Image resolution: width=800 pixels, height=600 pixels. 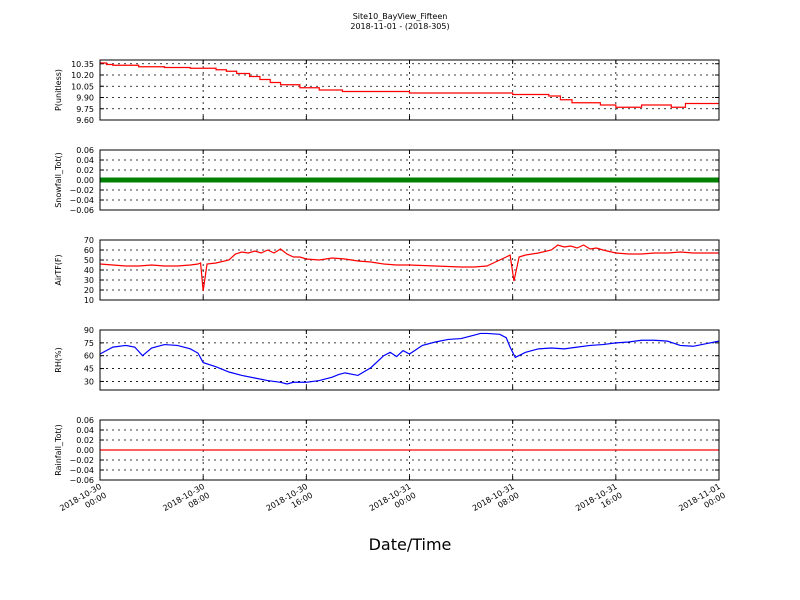 What do you see at coordinates (496, 502) in the screenshot?
I see `x-tick-label: 2018-10-3108:00` at bounding box center [496, 502].